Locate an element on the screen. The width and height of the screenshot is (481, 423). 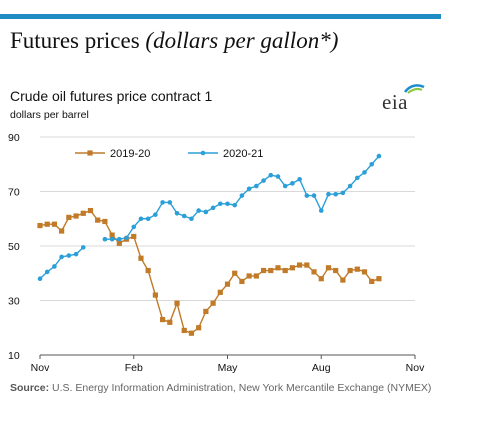
y-tick-label: 70 is located at coordinates (14, 193).